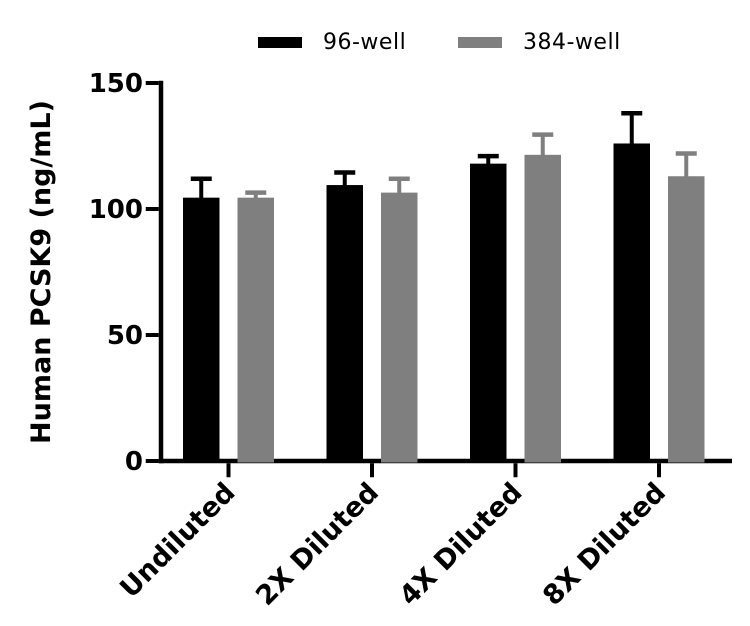 The width and height of the screenshot is (750, 626). What do you see at coordinates (461, 544) in the screenshot?
I see `x-category-label-4x-diluted: 4X Diluted` at bounding box center [461, 544].